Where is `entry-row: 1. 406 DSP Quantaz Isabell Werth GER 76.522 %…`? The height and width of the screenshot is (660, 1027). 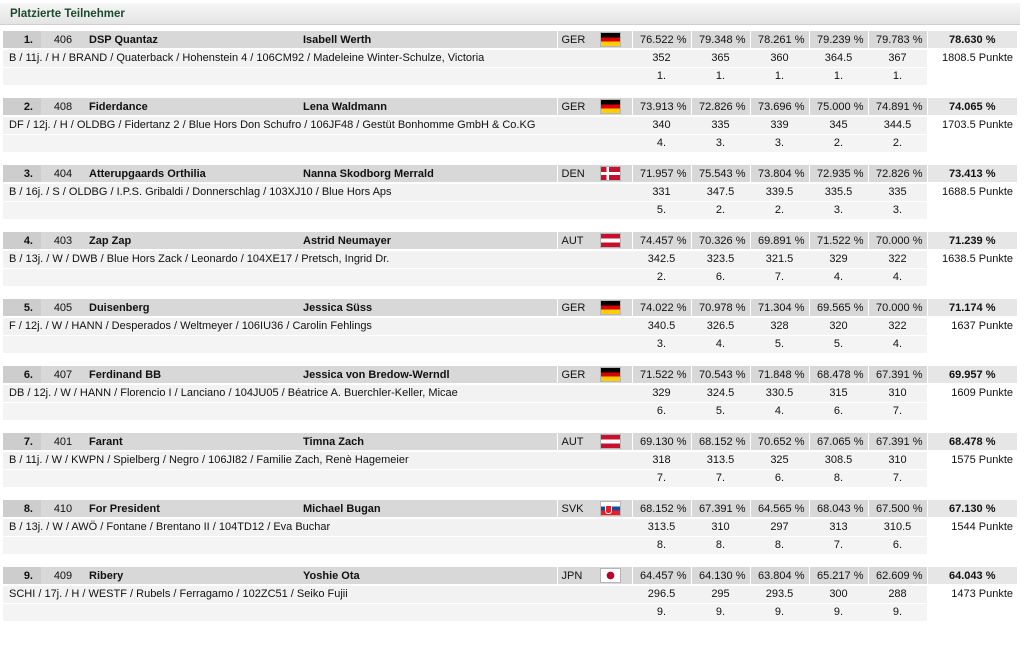 entry-row: 1. 406 DSP Quantaz Isabell Werth GER 76.522 %… is located at coordinates (510, 40).